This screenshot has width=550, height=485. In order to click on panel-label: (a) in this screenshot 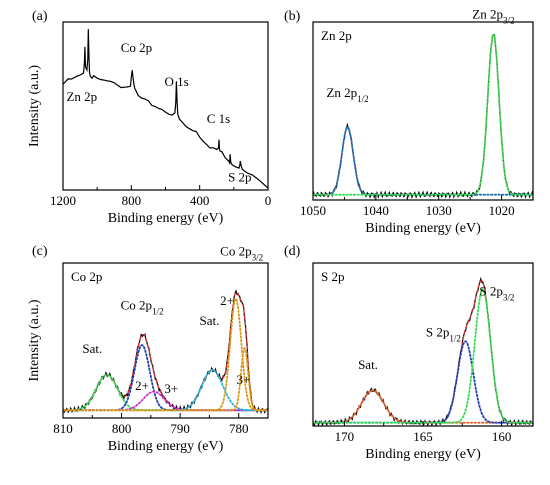, I will do `click(40, 16)`.